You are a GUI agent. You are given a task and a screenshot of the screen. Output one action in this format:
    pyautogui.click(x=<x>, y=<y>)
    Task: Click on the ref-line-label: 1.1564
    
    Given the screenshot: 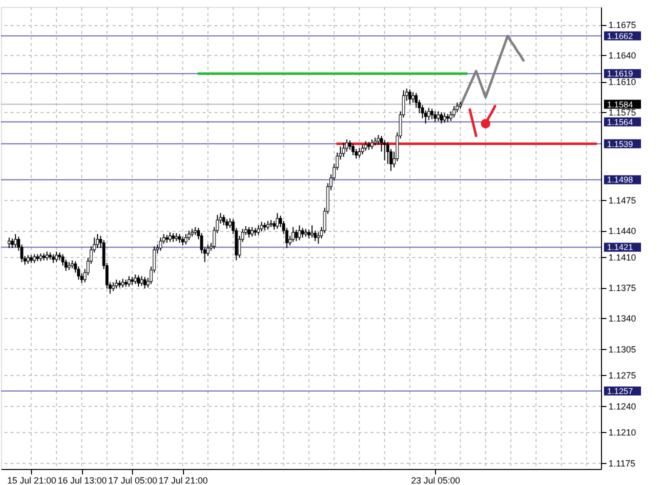 What is the action you would take?
    pyautogui.click(x=620, y=121)
    